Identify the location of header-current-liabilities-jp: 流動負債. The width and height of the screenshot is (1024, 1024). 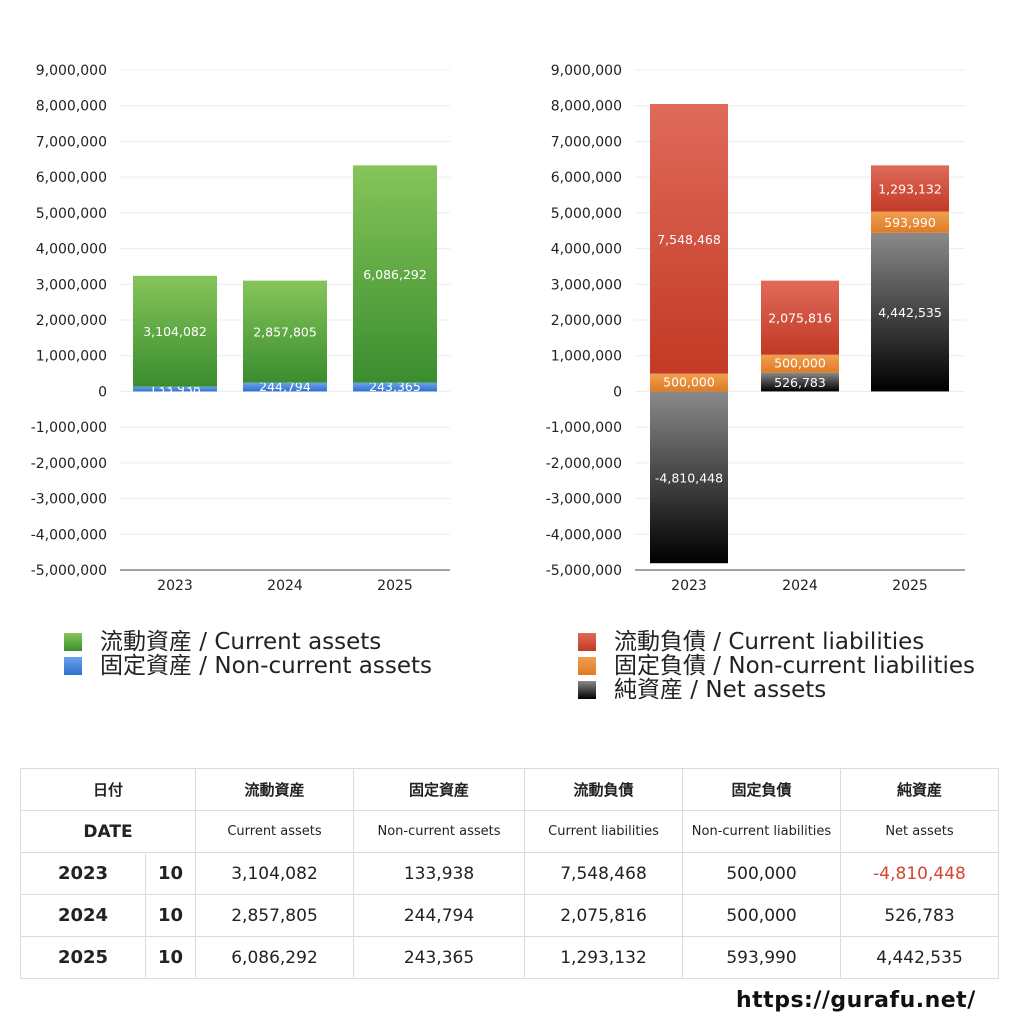
(603, 789).